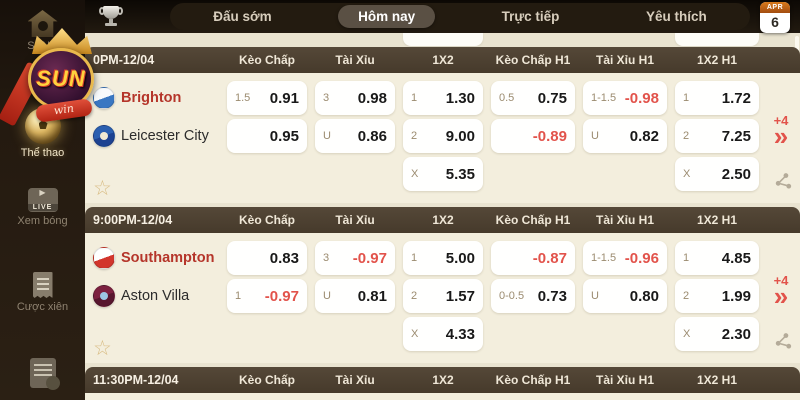  I want to click on sidebar-item-lobby: SẢNH, so click(42, 31).